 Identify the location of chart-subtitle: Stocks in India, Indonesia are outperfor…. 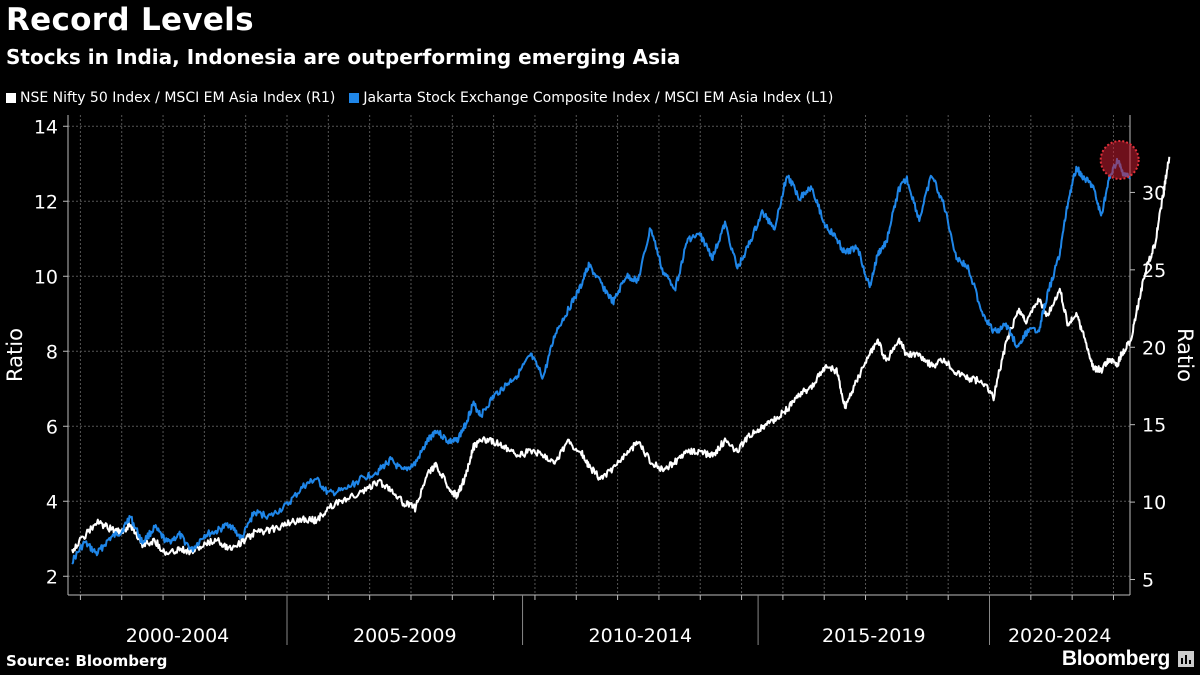
(343, 57).